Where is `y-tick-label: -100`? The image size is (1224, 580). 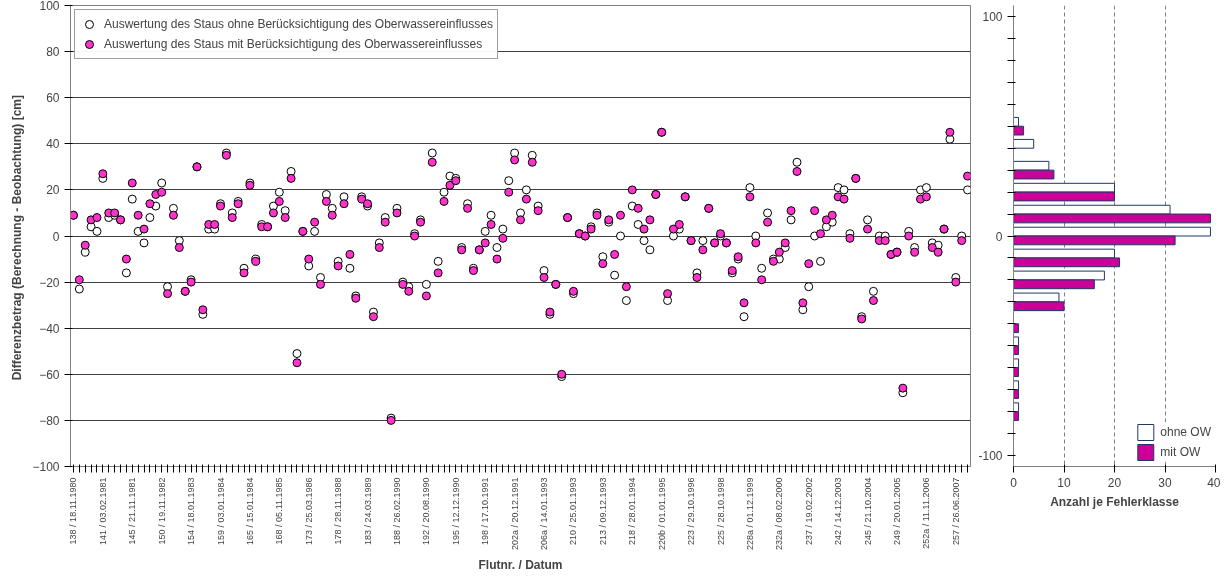
y-tick-label: -100 is located at coordinates (990, 456).